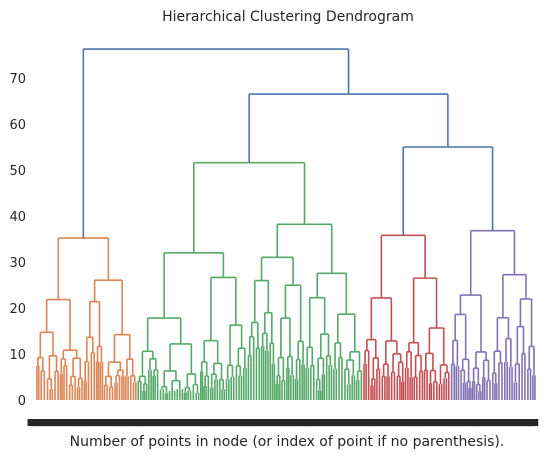 This screenshot has height=459, width=549. What do you see at coordinates (17, 309) in the screenshot?
I see `y-tick-label: 20` at bounding box center [17, 309].